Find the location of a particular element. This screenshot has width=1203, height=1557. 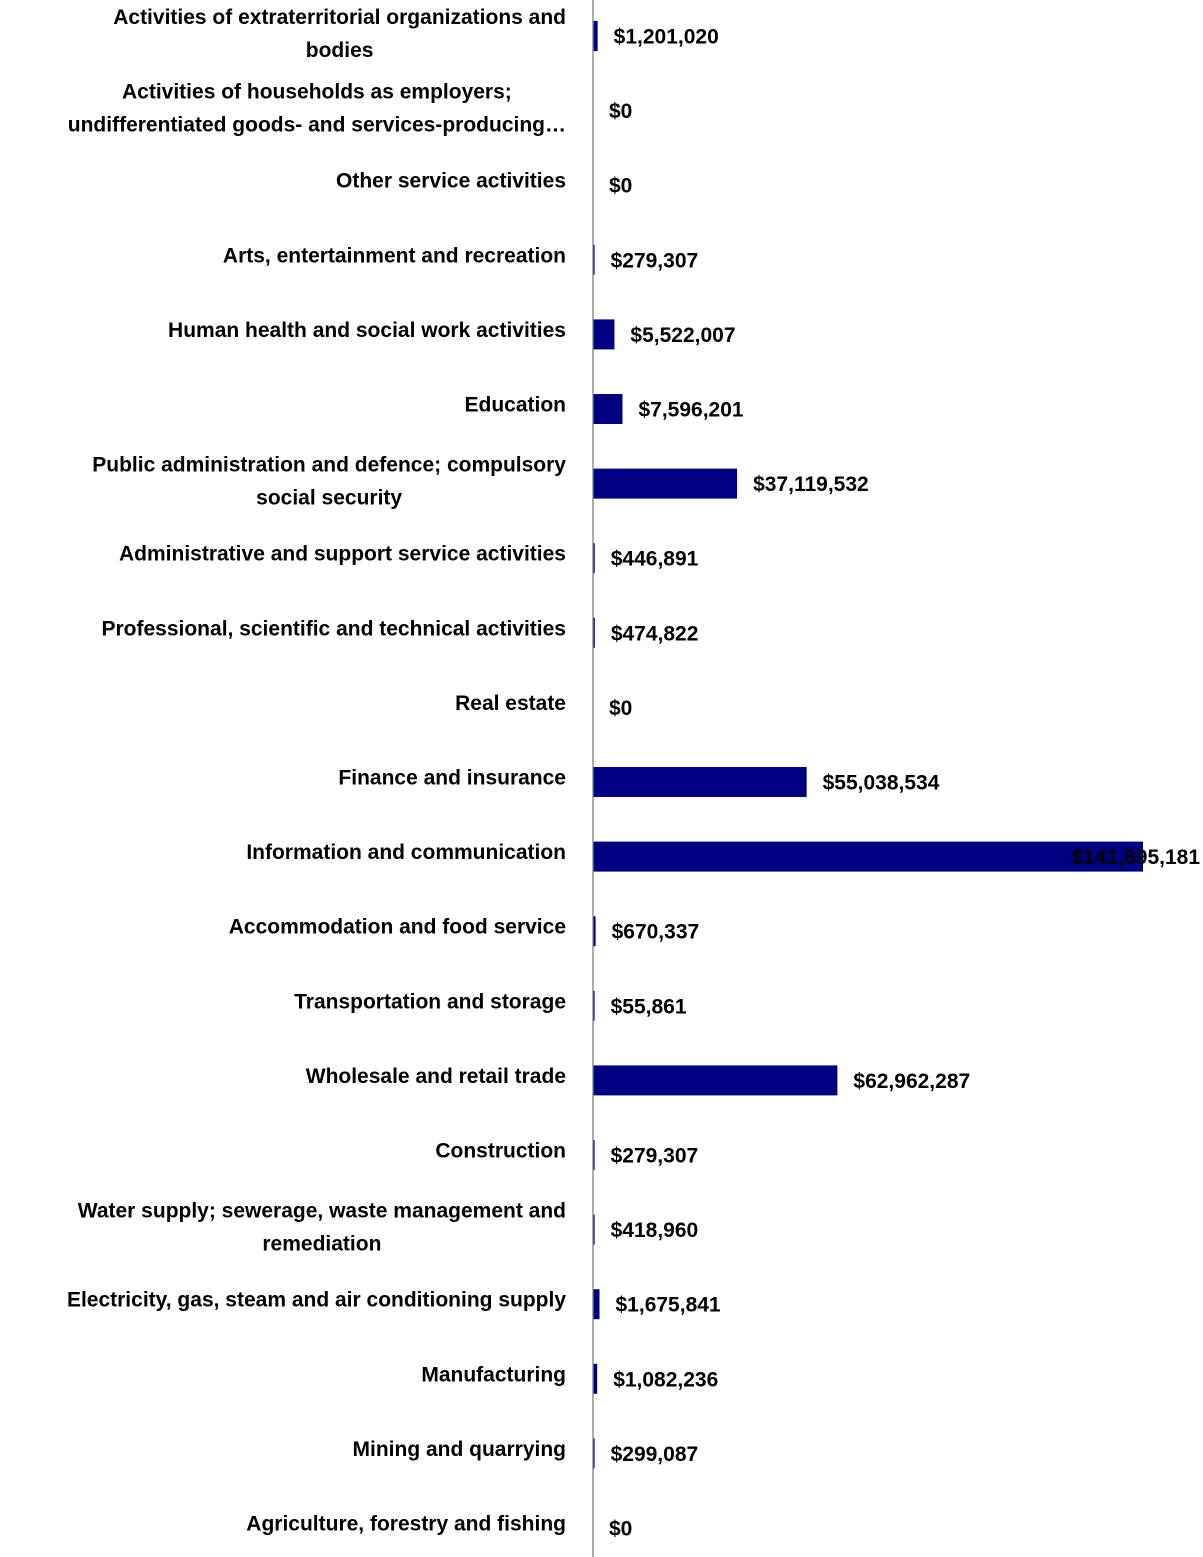

data-label: $7,596,201 is located at coordinates (690, 410).